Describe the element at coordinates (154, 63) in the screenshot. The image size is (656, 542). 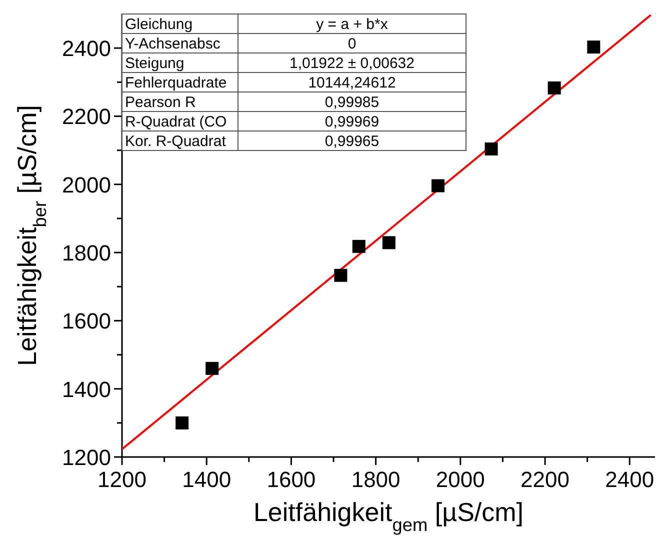
I see `annotation: Steigung` at that location.